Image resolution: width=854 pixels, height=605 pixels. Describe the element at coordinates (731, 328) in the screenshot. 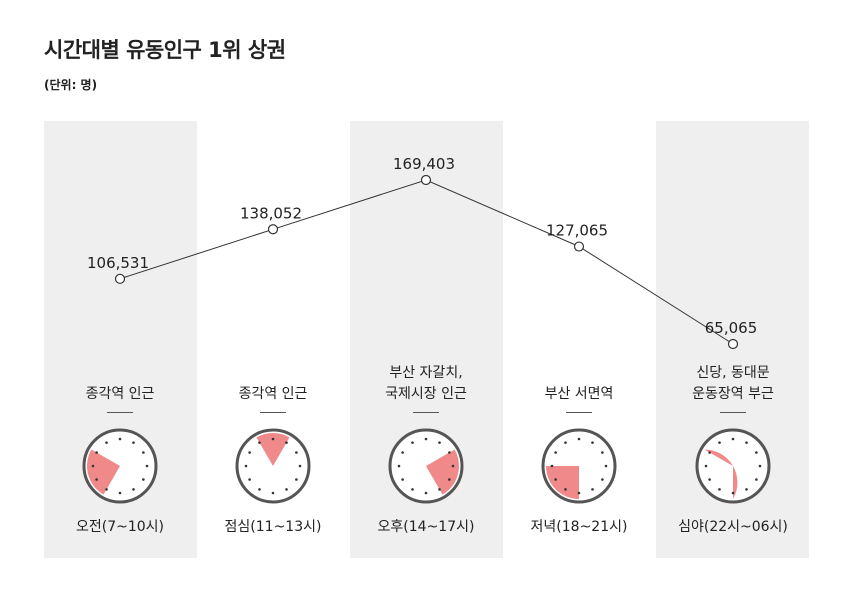

I see `data-label: 65,065` at that location.